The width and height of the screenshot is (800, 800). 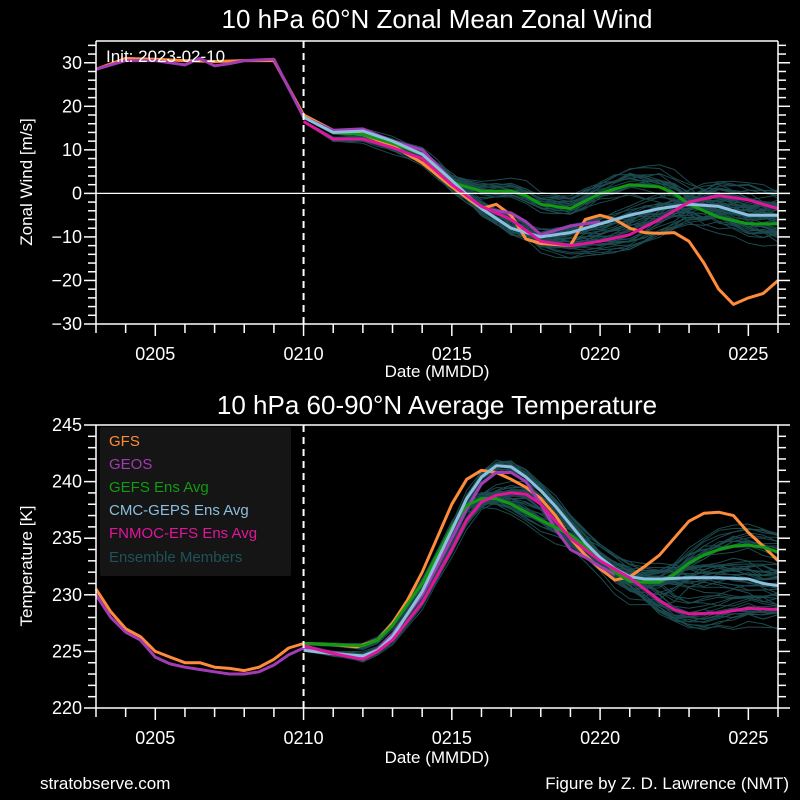 What do you see at coordinates (26, 566) in the screenshot?
I see `temperature-y-axis-label: Temperature [K]` at bounding box center [26, 566].